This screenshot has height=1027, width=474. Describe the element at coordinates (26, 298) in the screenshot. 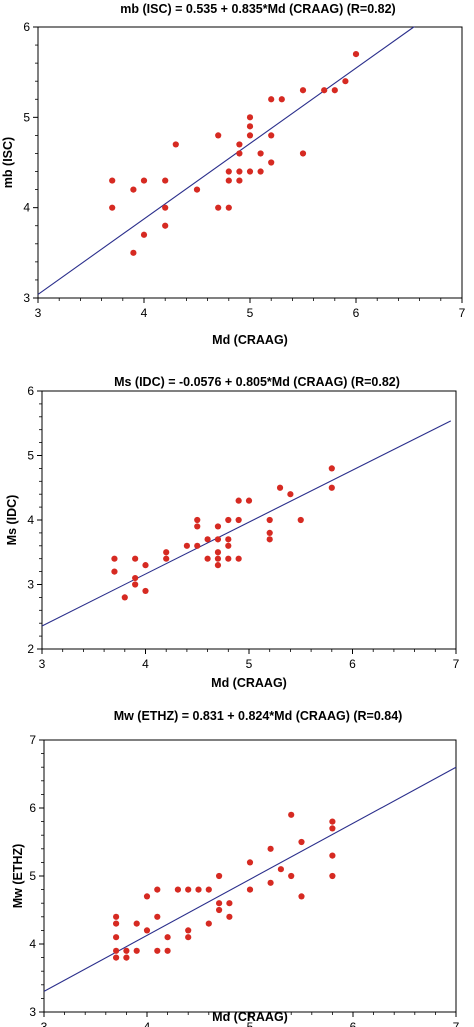

I see `y-tick-label: 3` at that location.